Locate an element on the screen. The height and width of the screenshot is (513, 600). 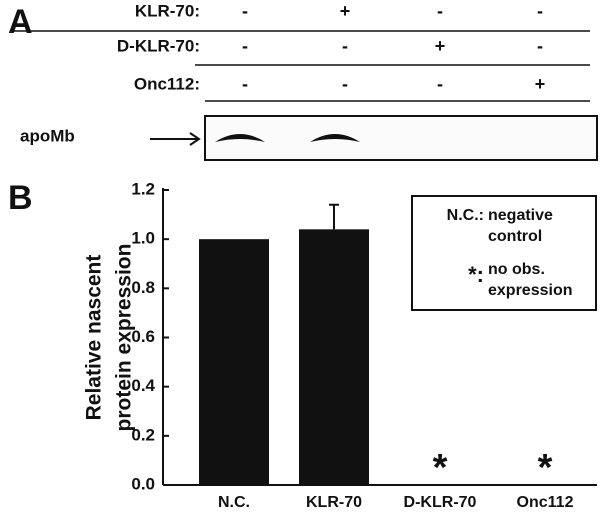
panel-label: A is located at coordinates (20, 22).